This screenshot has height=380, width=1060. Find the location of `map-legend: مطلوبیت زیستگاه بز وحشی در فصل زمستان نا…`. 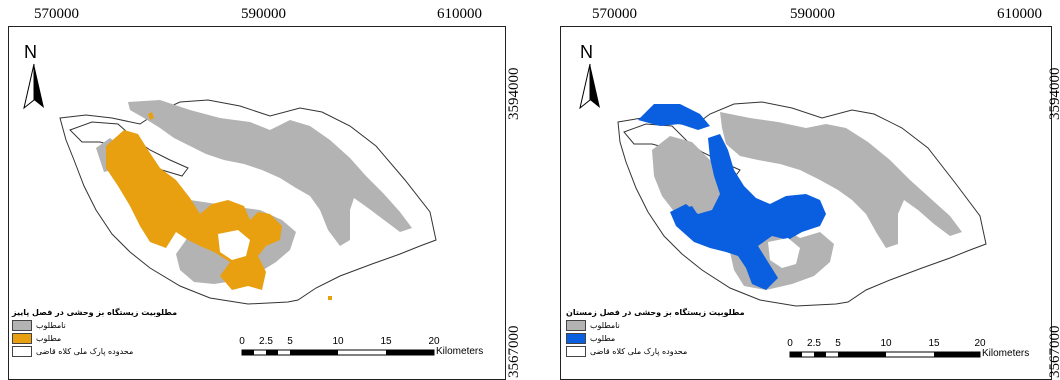

map-legend: مطلوبیت زیستگاه بز وحشی در فصل زمستان نا… is located at coordinates (655, 333).